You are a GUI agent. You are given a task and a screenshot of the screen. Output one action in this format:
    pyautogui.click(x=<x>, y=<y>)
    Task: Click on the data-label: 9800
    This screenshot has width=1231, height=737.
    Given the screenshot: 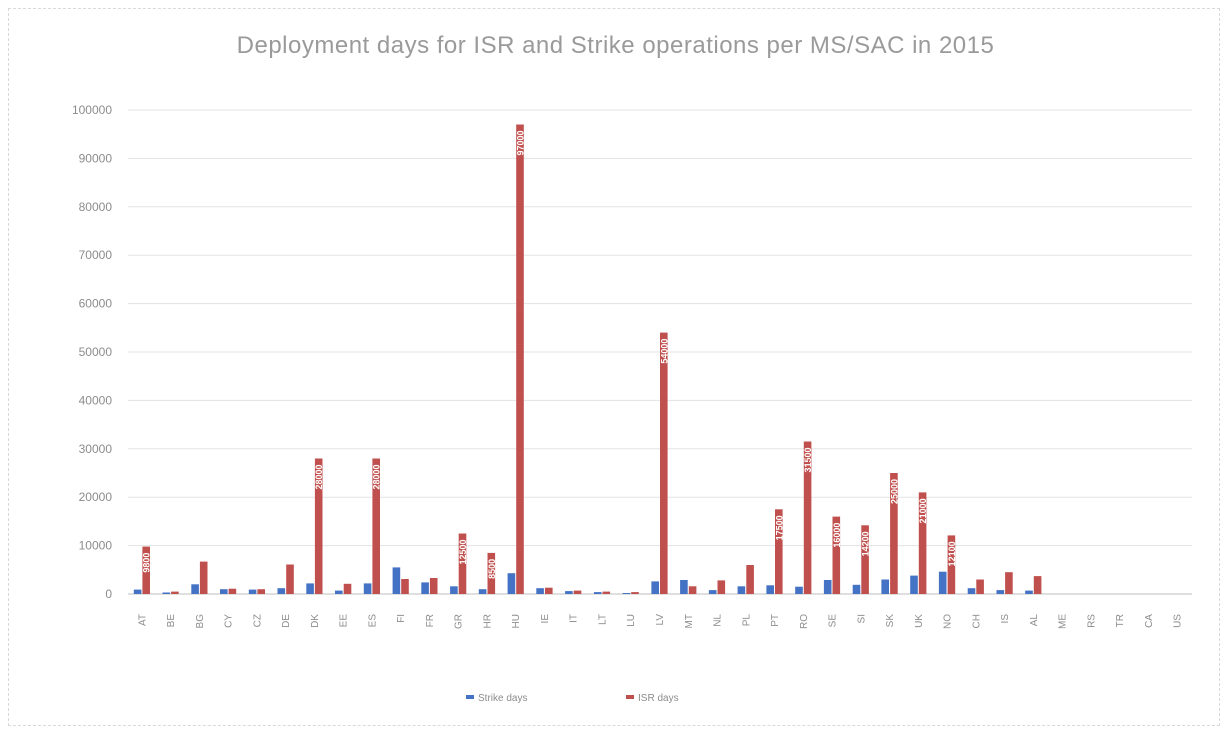 What is the action you would take?
    pyautogui.click(x=147, y=563)
    